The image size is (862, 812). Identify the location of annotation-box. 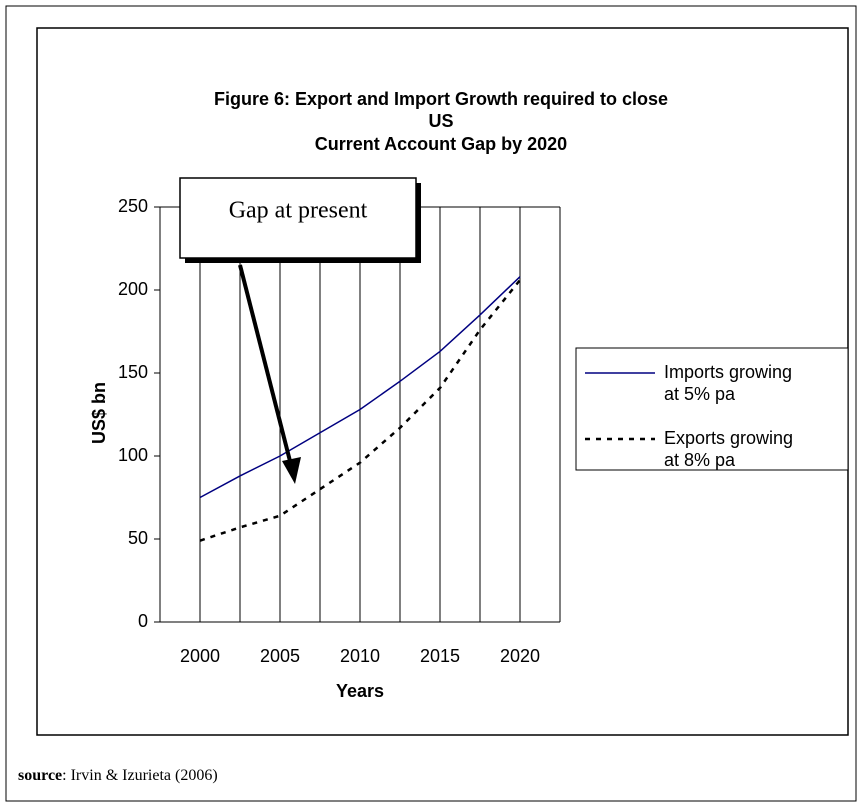
(298, 218).